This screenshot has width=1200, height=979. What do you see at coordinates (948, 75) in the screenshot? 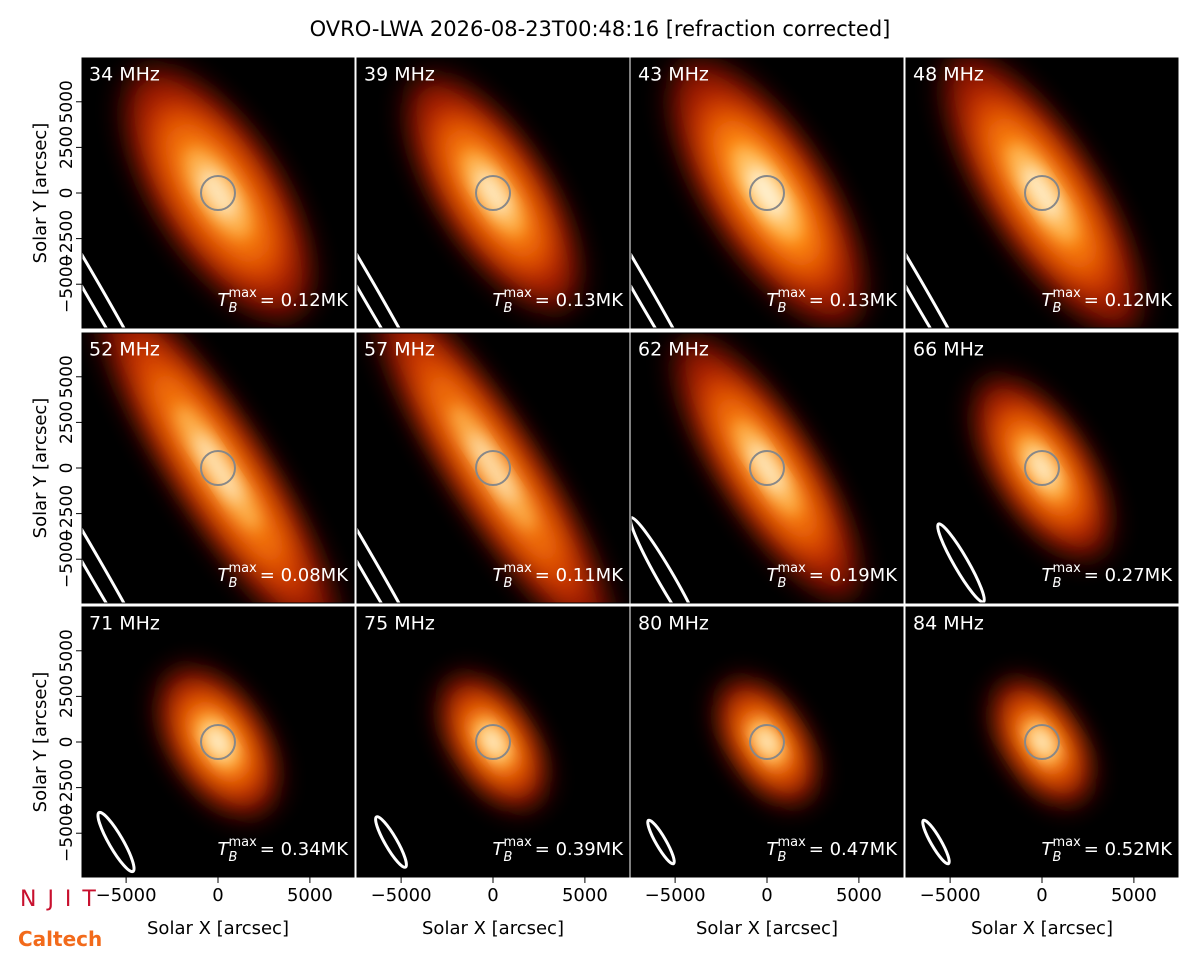
I see `freq-label: 48 MHz` at bounding box center [948, 75].